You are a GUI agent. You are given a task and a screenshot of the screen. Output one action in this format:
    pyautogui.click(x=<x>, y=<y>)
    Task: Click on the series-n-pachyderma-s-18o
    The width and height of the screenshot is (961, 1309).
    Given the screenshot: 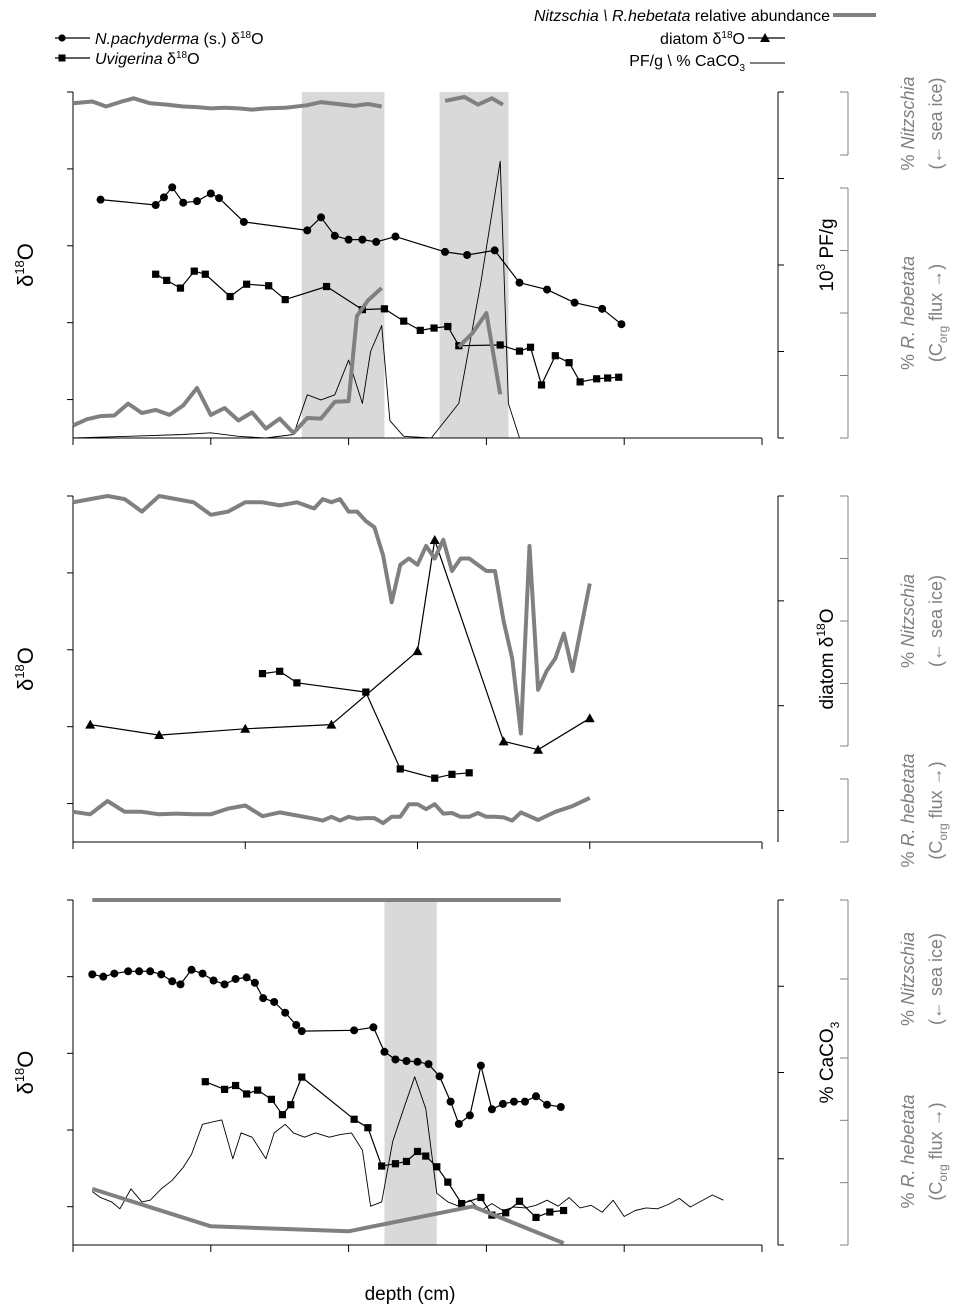 What is the action you would take?
    pyautogui.click(x=361, y=256)
    